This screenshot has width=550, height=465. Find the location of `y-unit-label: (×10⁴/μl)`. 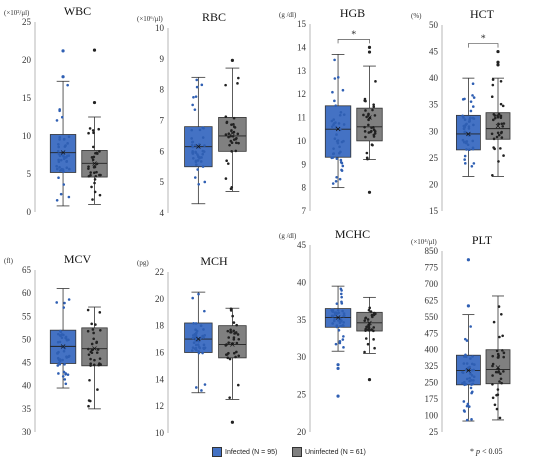

y-unit-label: (×10⁴/μl) is located at coordinates (424, 242).